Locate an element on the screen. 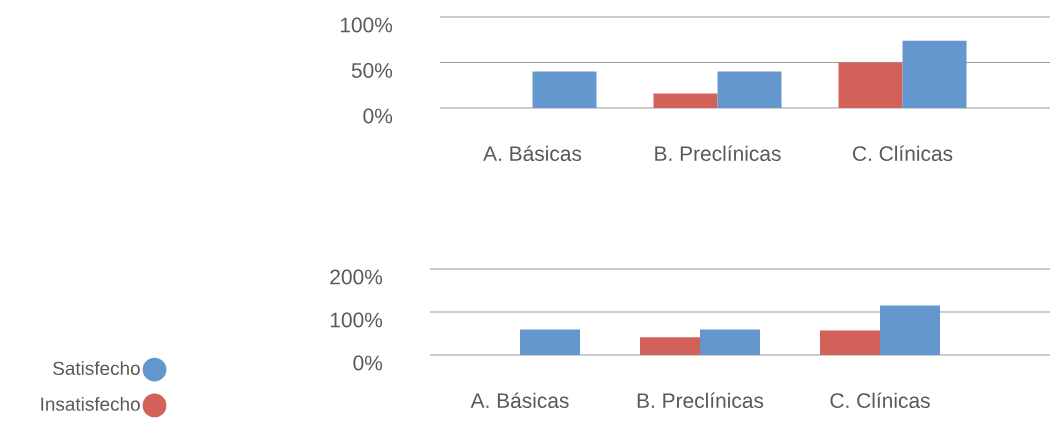 Image resolution: width=1050 pixels, height=441 pixels. legend-label: Insatisfecho is located at coordinates (90, 403).